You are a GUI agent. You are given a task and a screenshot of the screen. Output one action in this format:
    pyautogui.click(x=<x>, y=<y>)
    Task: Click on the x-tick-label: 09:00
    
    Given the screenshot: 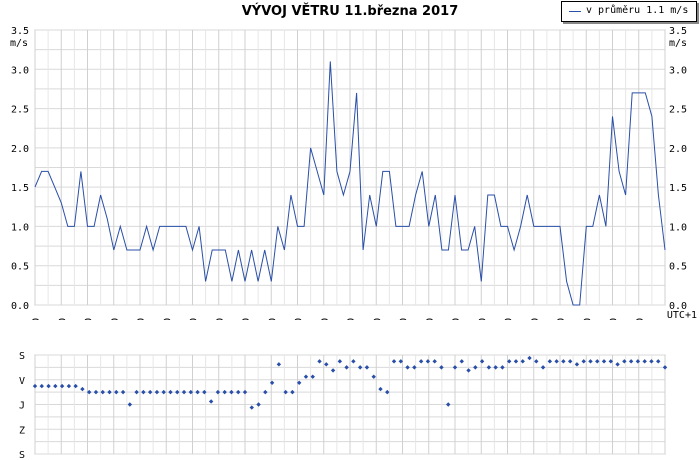 What is the action you would take?
    pyautogui.click(x=272, y=319)
    